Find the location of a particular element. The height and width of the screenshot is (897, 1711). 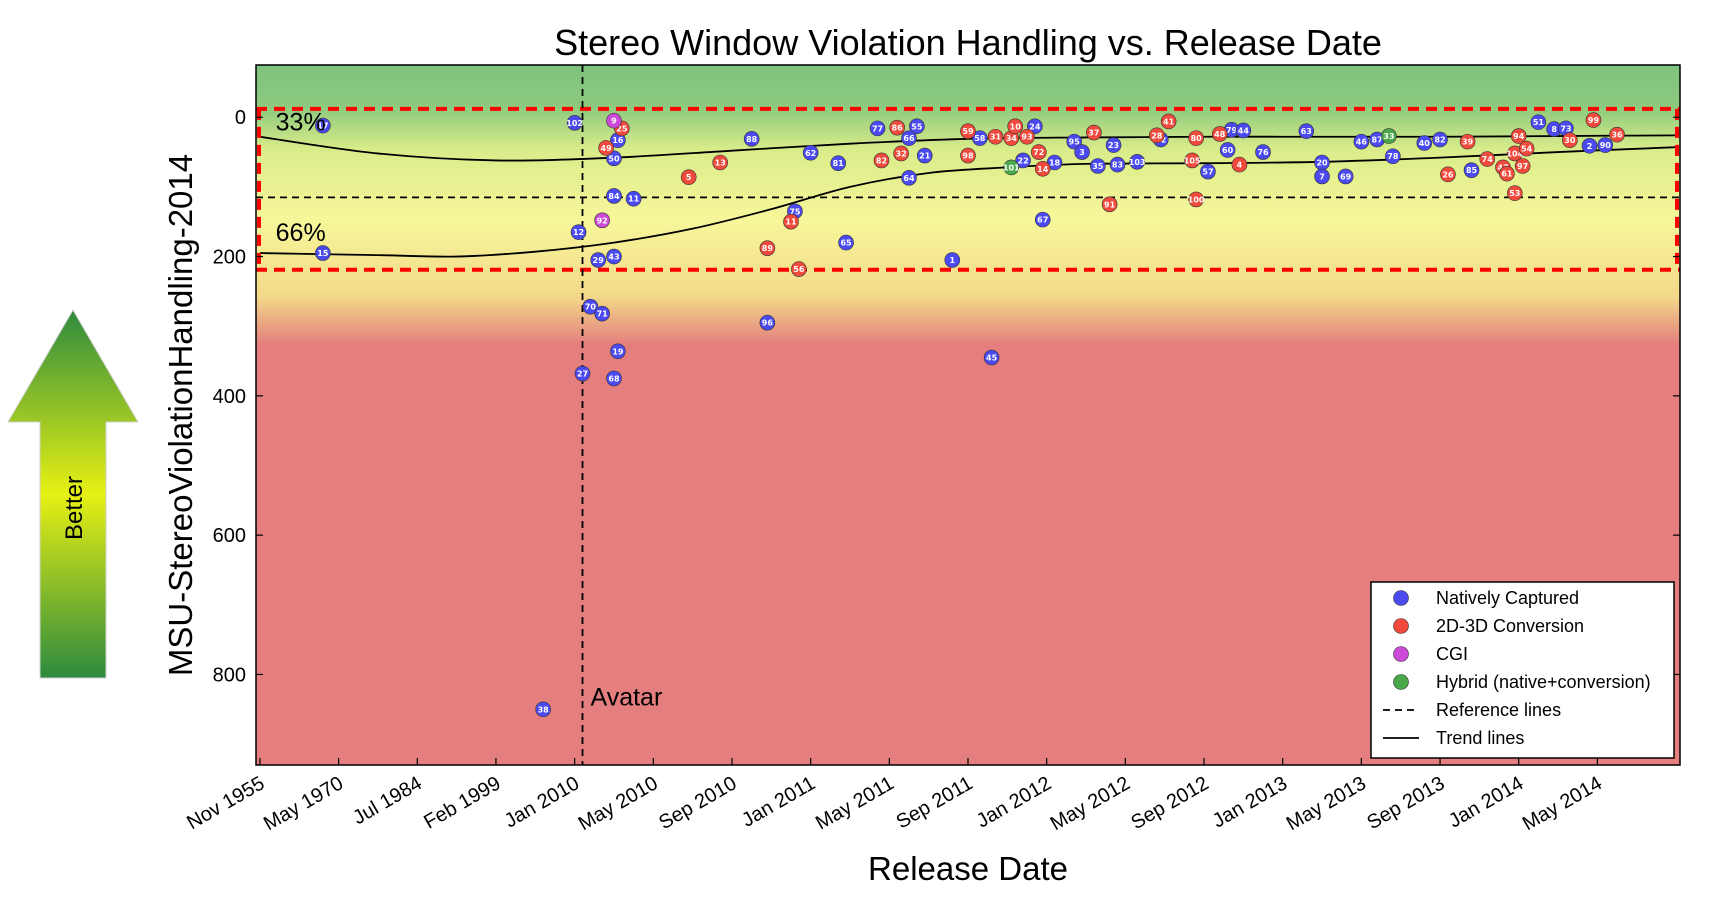

data-point: 29 is located at coordinates (598, 260).